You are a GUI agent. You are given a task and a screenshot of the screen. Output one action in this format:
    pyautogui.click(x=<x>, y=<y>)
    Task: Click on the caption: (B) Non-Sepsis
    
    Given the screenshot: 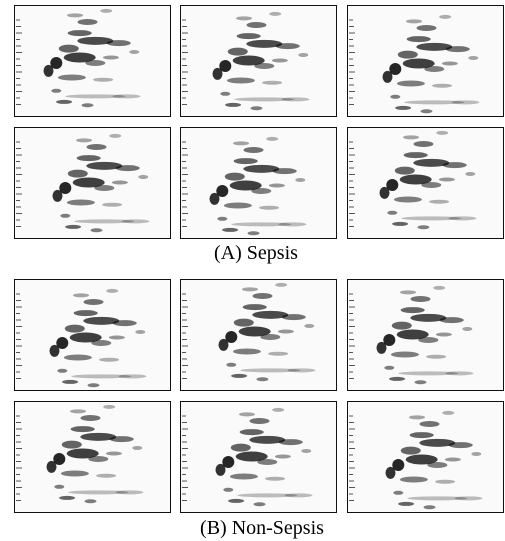 What is the action you would take?
    pyautogui.click(x=262, y=528)
    